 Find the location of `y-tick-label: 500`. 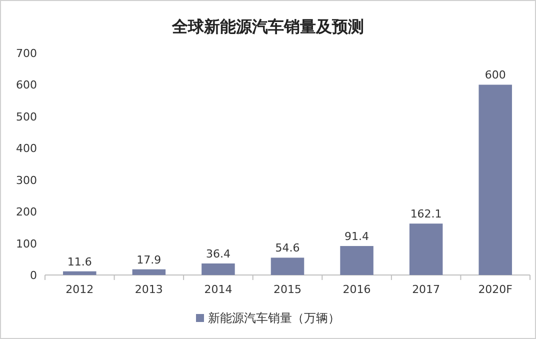

y-tick-label: 500 is located at coordinates (26, 117).